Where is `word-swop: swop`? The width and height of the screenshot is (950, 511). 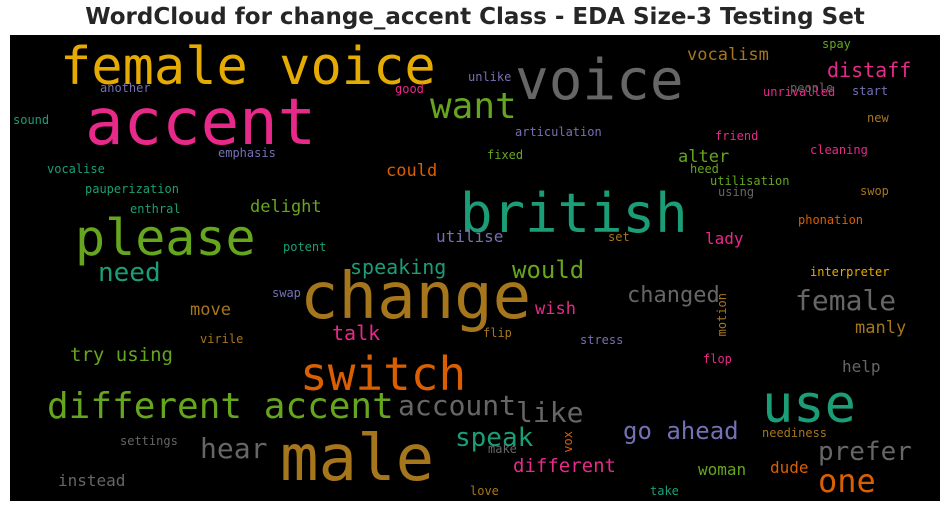
word-swop: swop is located at coordinates (874, 191).